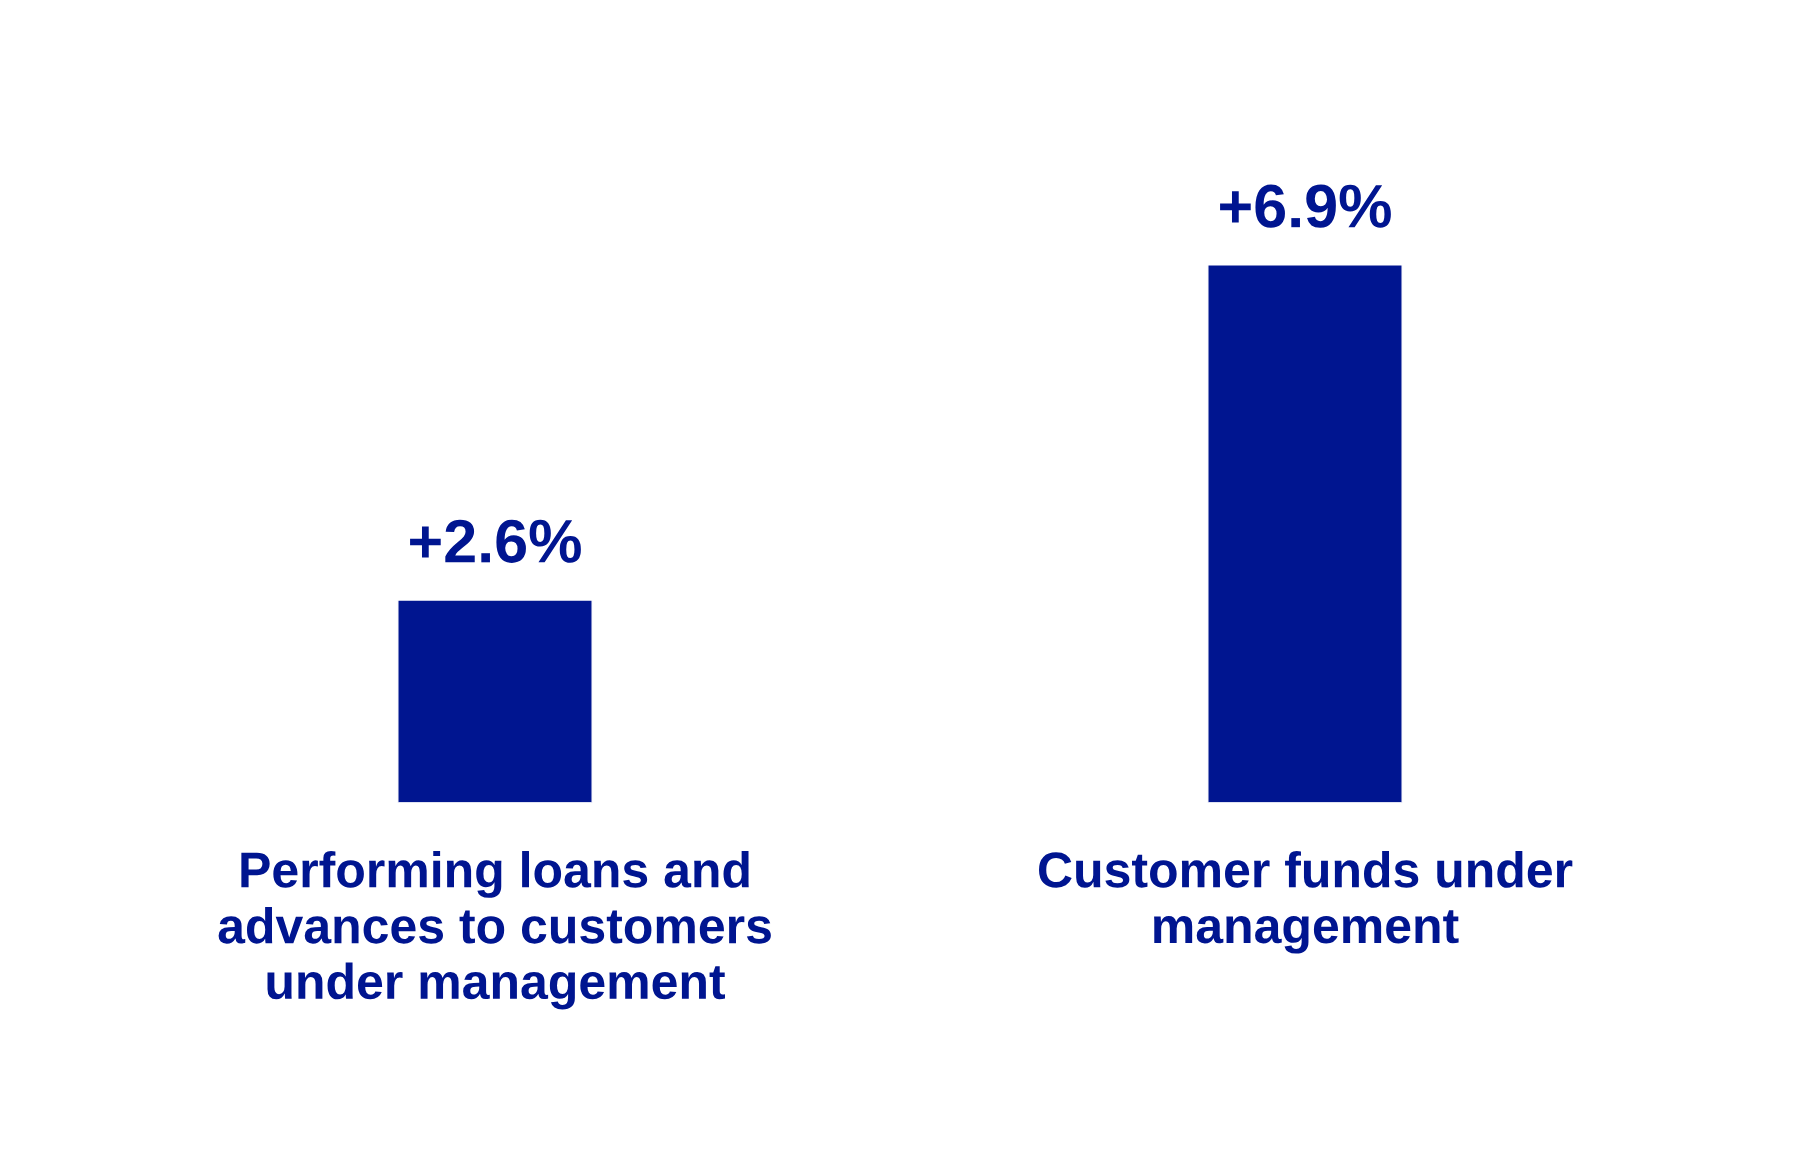  I want to click on x-tick-label: Customer funds under management, so click(1306, 902).